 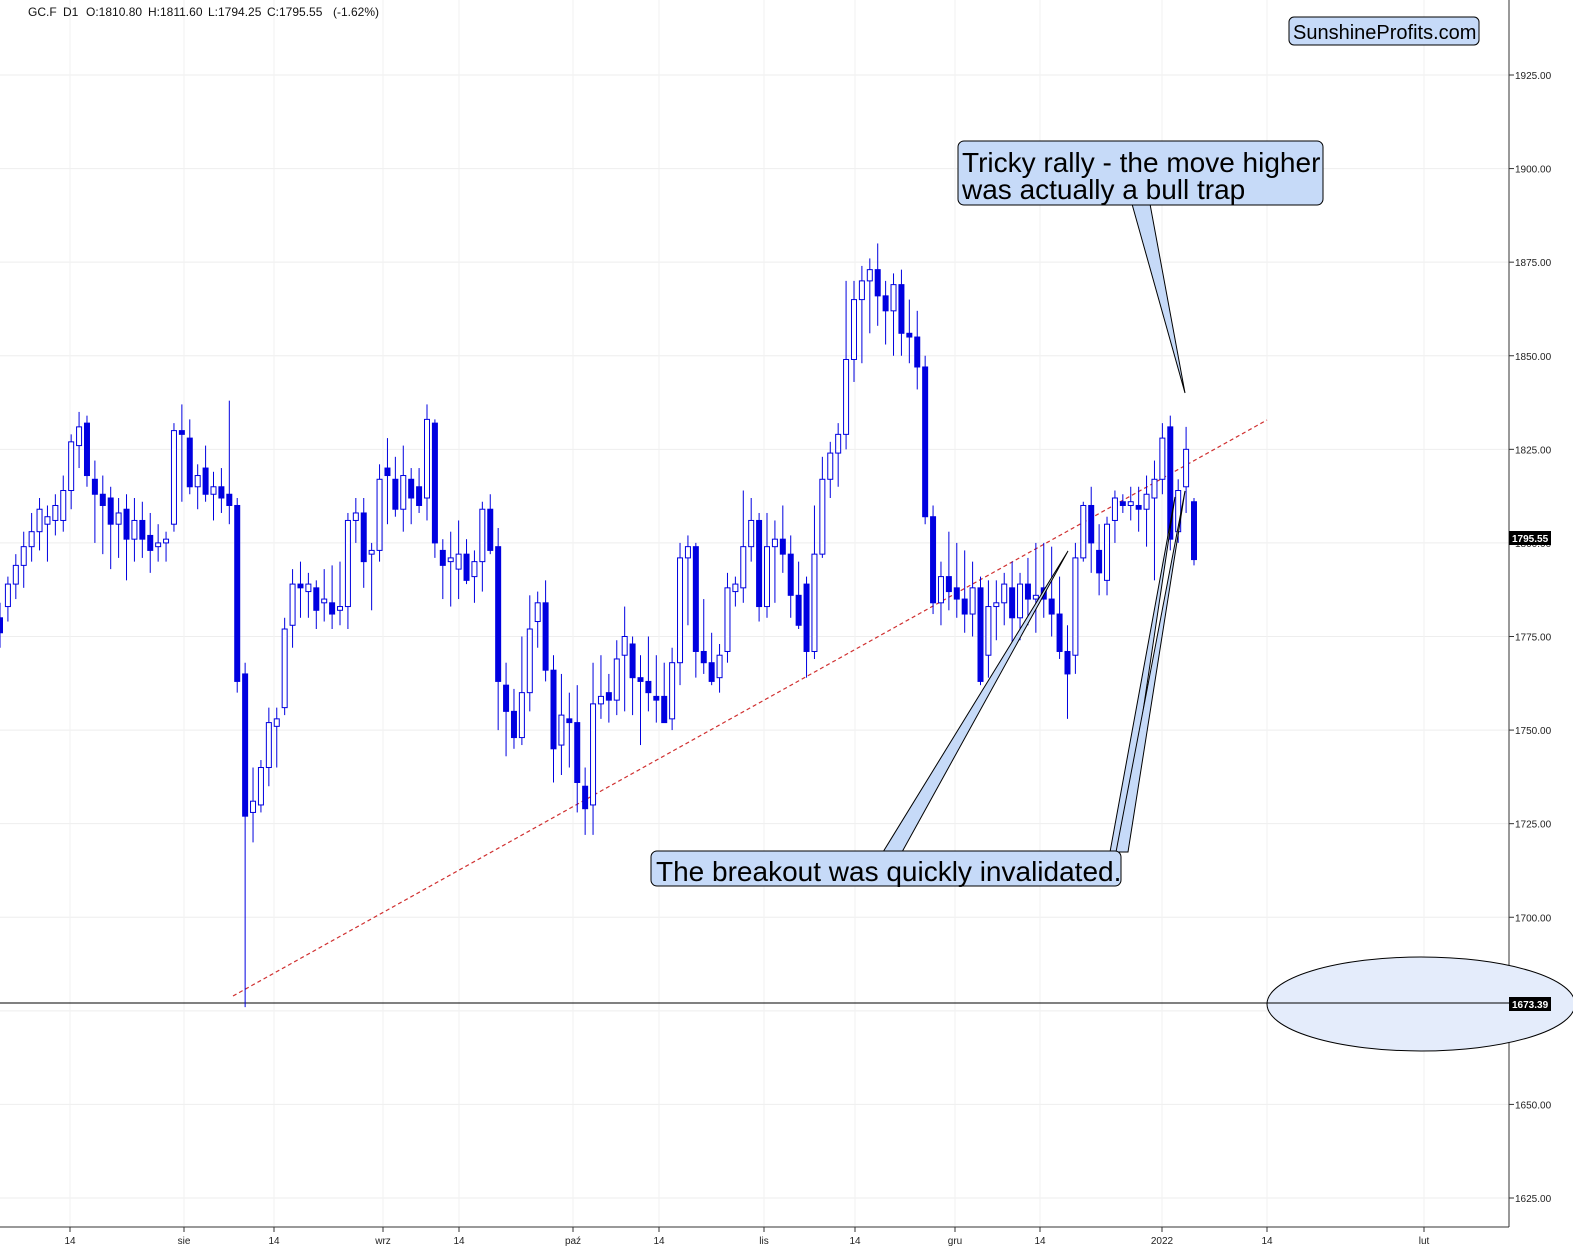 I want to click on last-price-label: 1795.55, so click(x=1530, y=538).